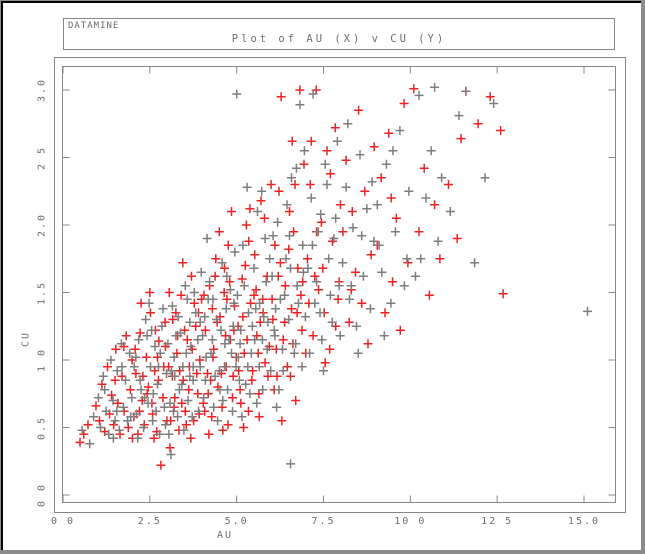 This screenshot has width=645, height=554. What do you see at coordinates (42, 225) in the screenshot?
I see `y-tick-label: 2.0` at bounding box center [42, 225].